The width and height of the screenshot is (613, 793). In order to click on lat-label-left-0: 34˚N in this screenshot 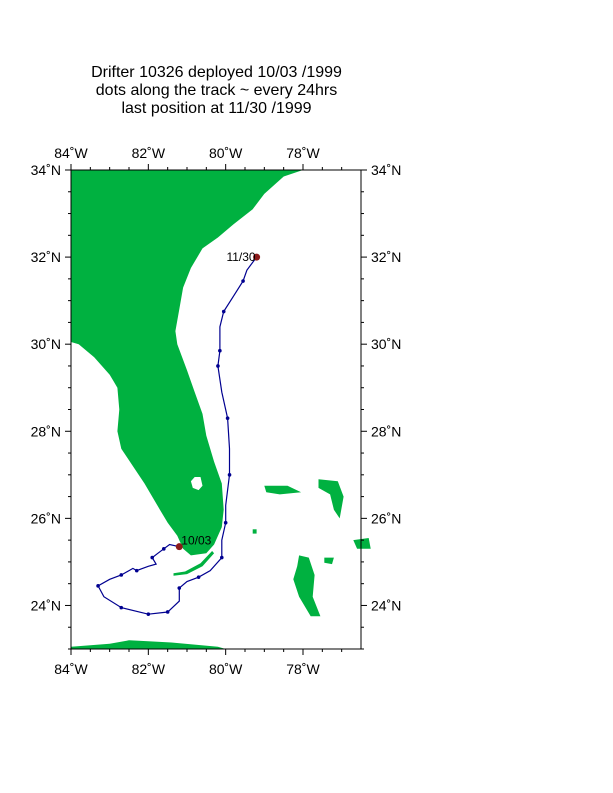, I will do `click(46, 170)`.